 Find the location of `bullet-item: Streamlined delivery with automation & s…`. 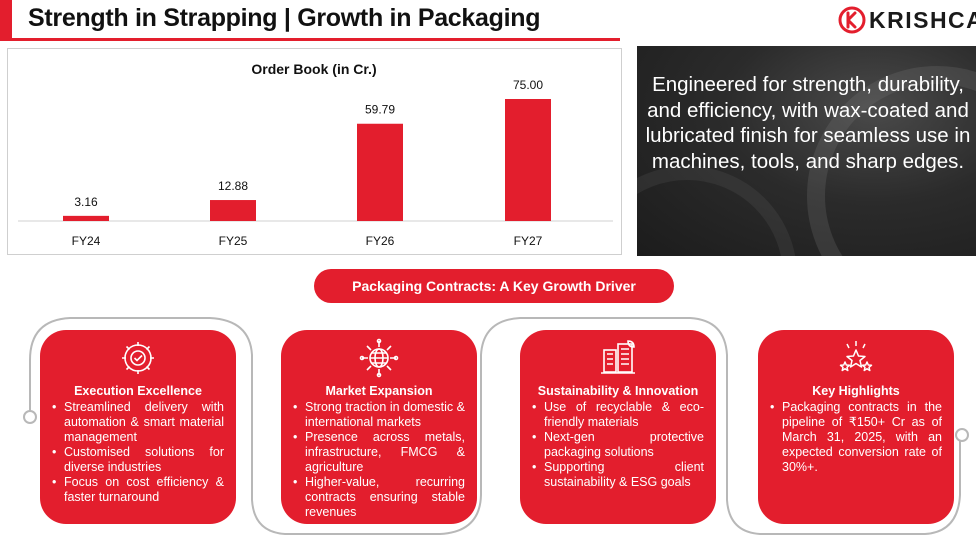

bullet-item: Streamlined delivery with automation & s… is located at coordinates (138, 422).